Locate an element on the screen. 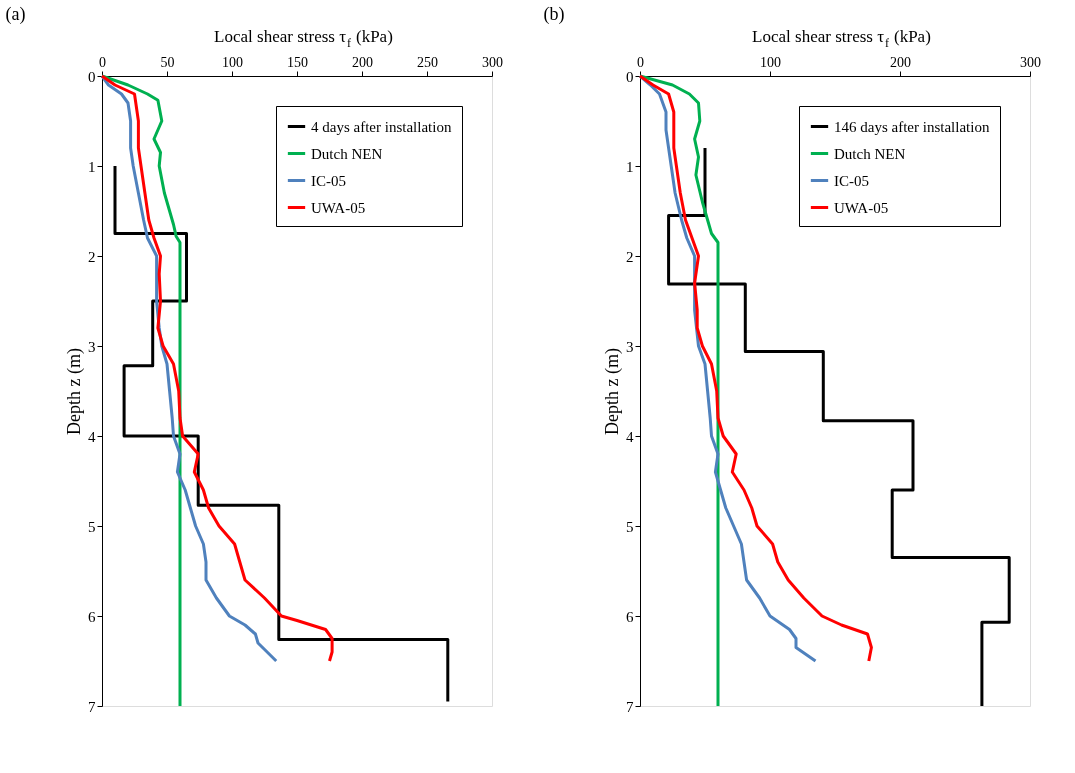  text: (b) is located at coordinates (554, 14).